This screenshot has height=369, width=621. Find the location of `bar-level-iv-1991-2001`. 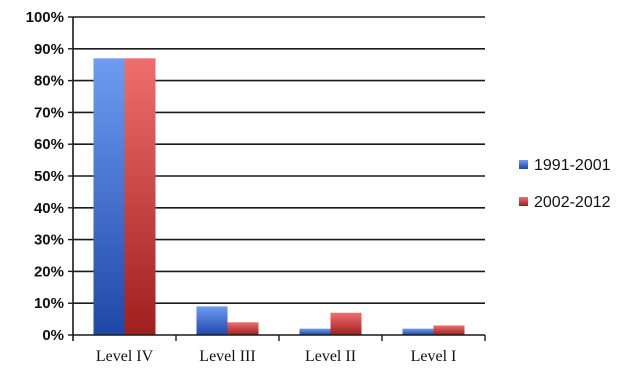

bar-level-iv-1991-2001 is located at coordinates (109, 197).